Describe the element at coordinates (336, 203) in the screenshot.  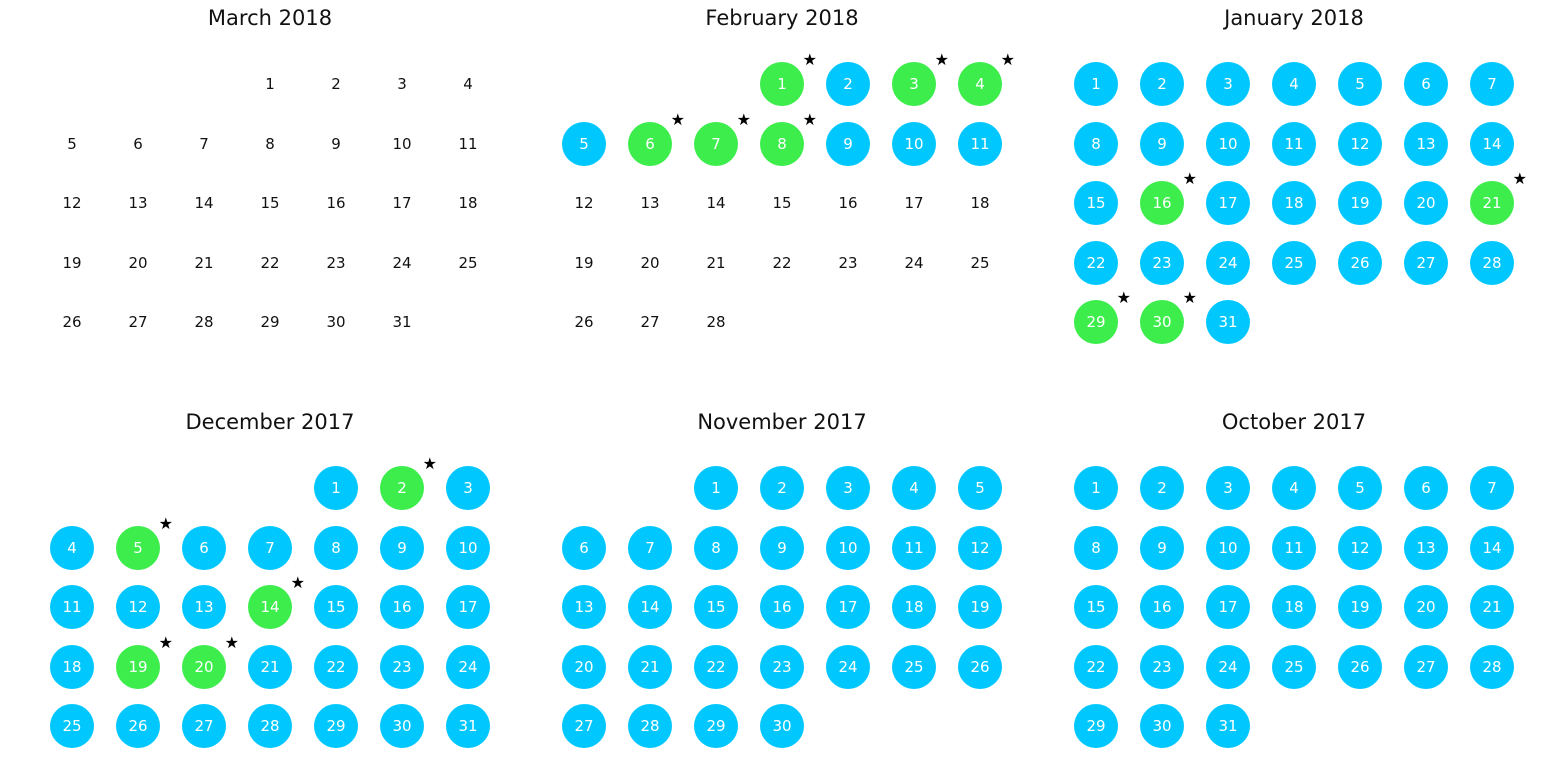
I see `day-16: 16` at that location.